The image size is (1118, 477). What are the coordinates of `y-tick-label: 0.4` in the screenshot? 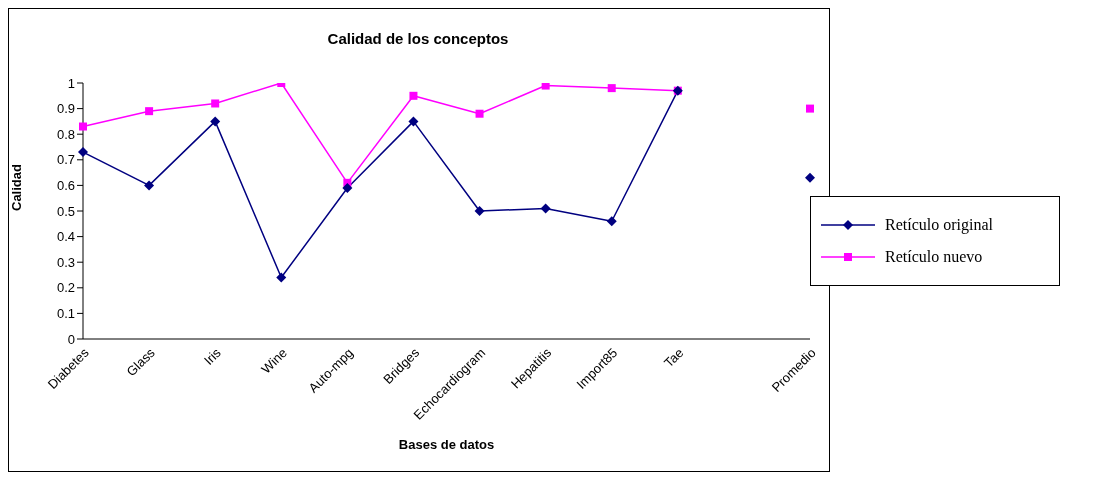 It's located at (65, 237).